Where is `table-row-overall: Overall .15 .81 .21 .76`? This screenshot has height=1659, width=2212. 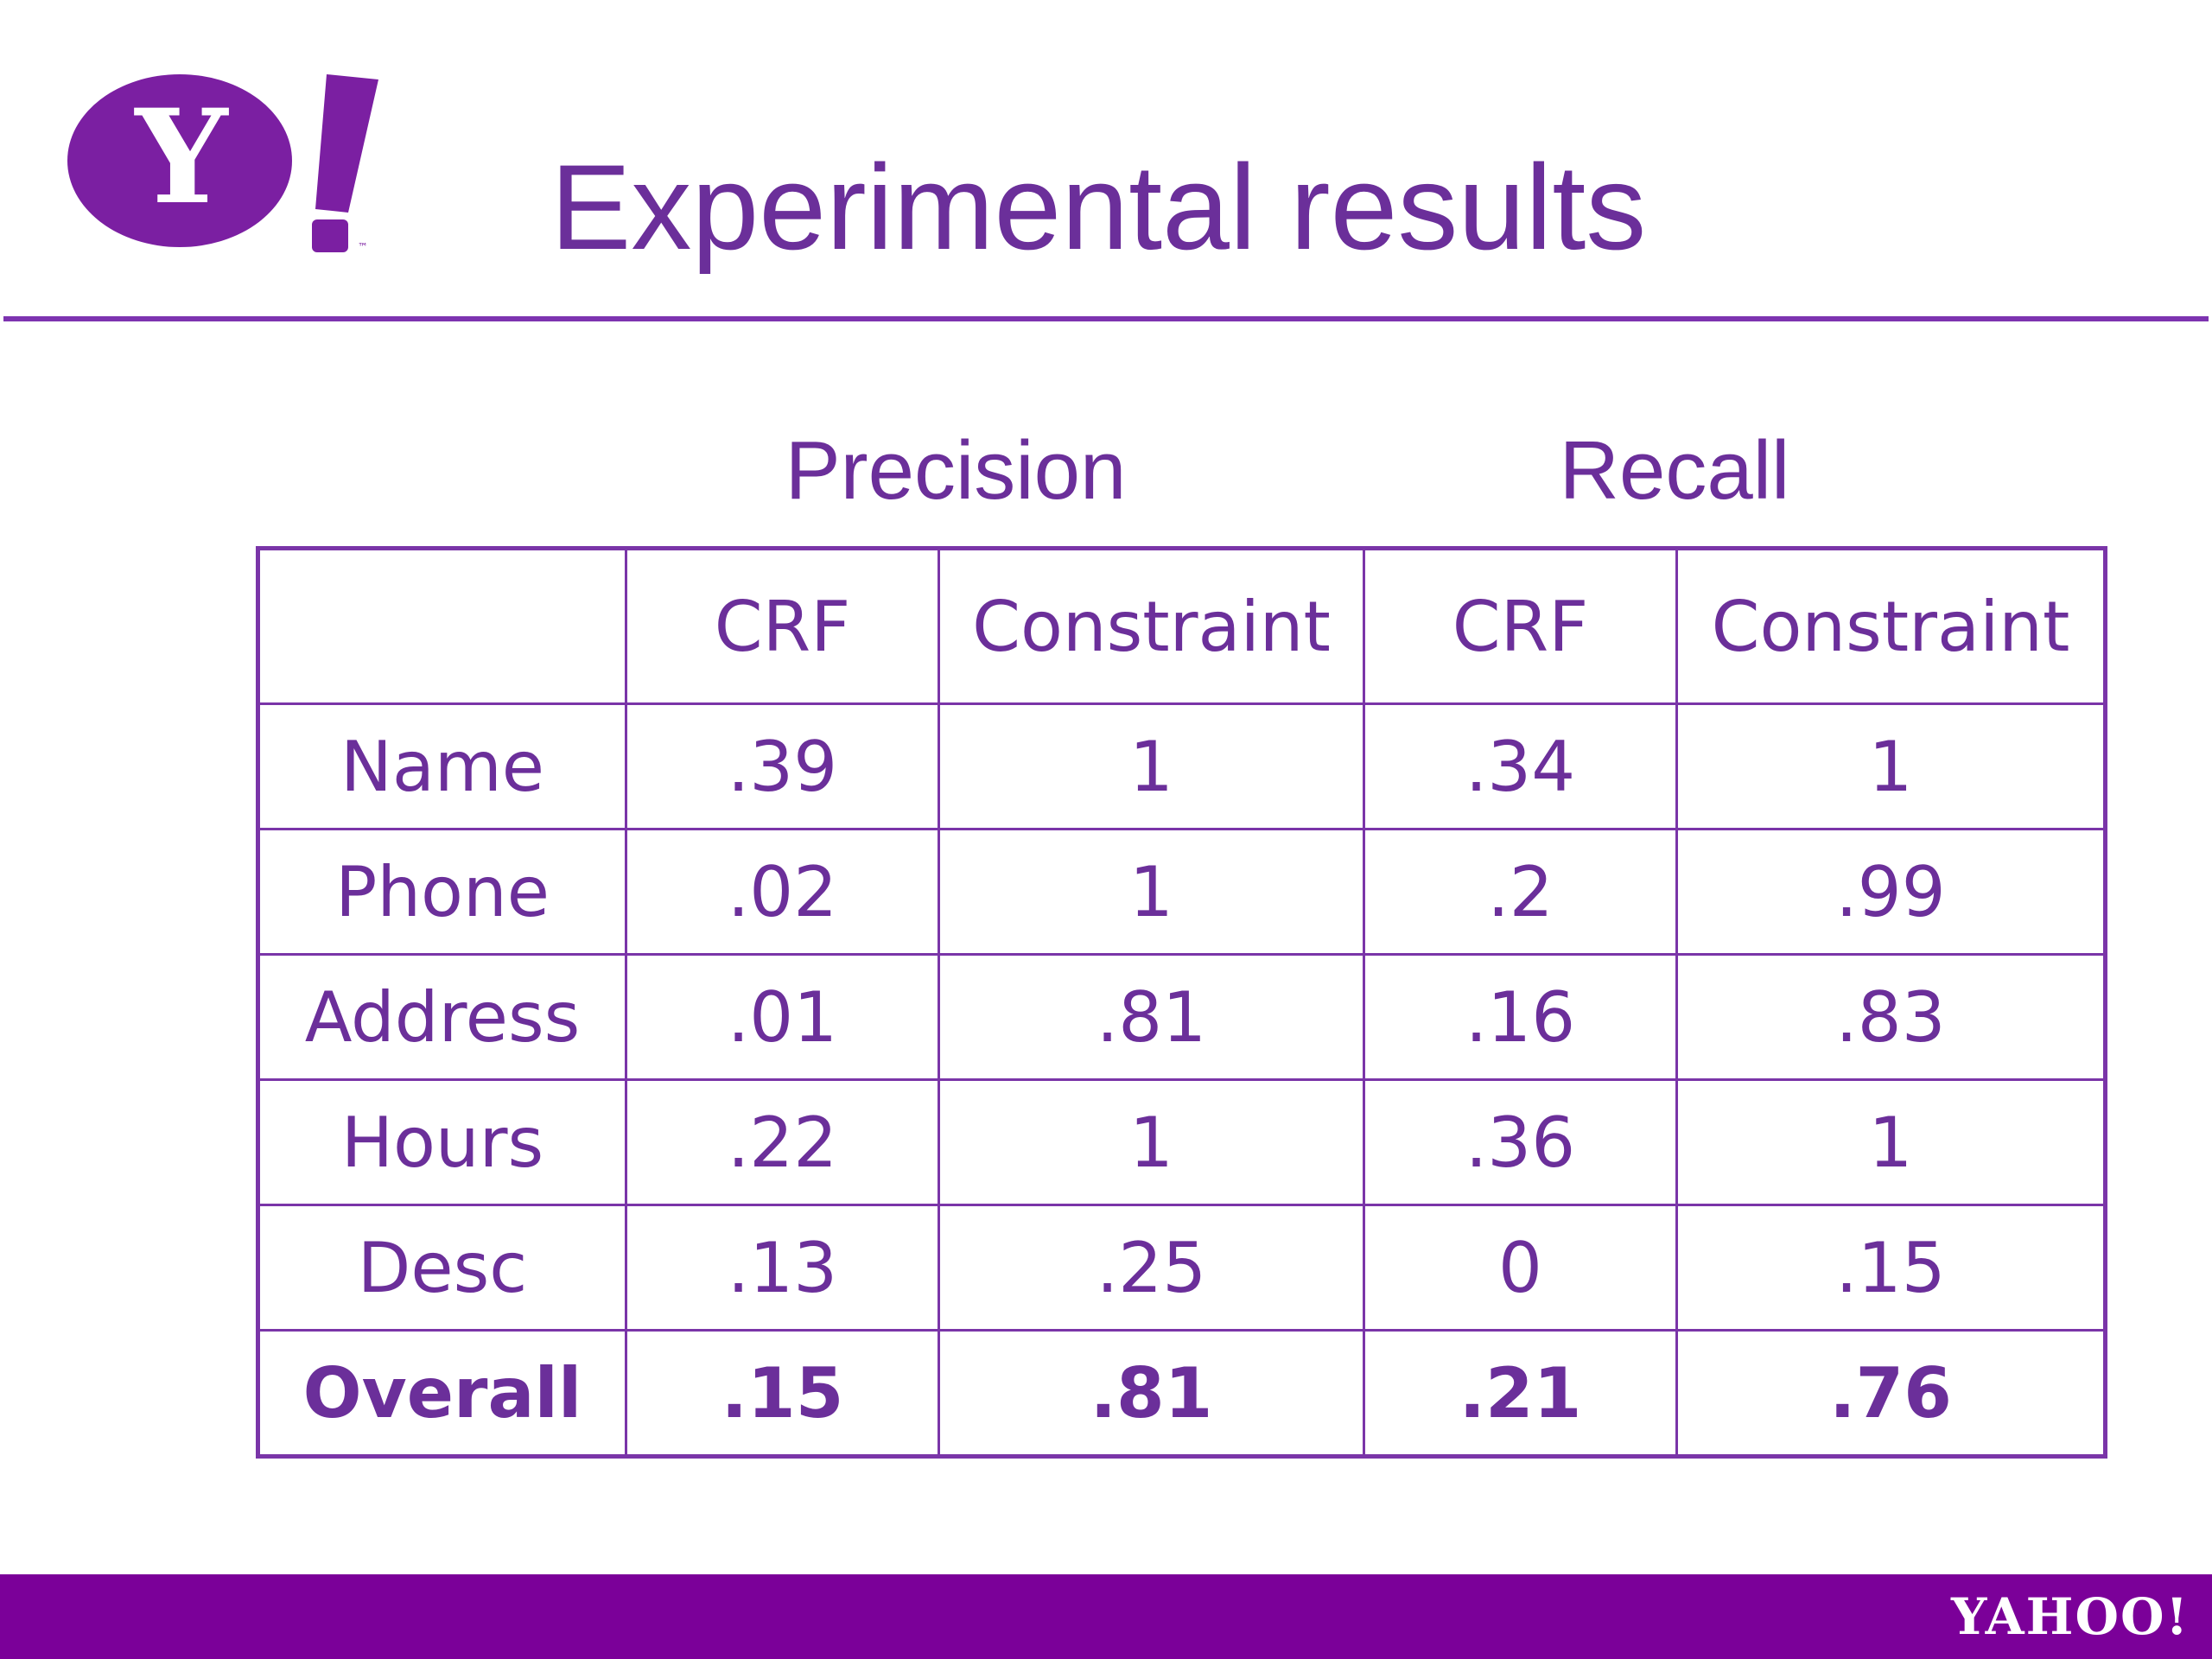 table-row-overall: Overall .15 .81 .21 .76 is located at coordinates (1182, 1393).